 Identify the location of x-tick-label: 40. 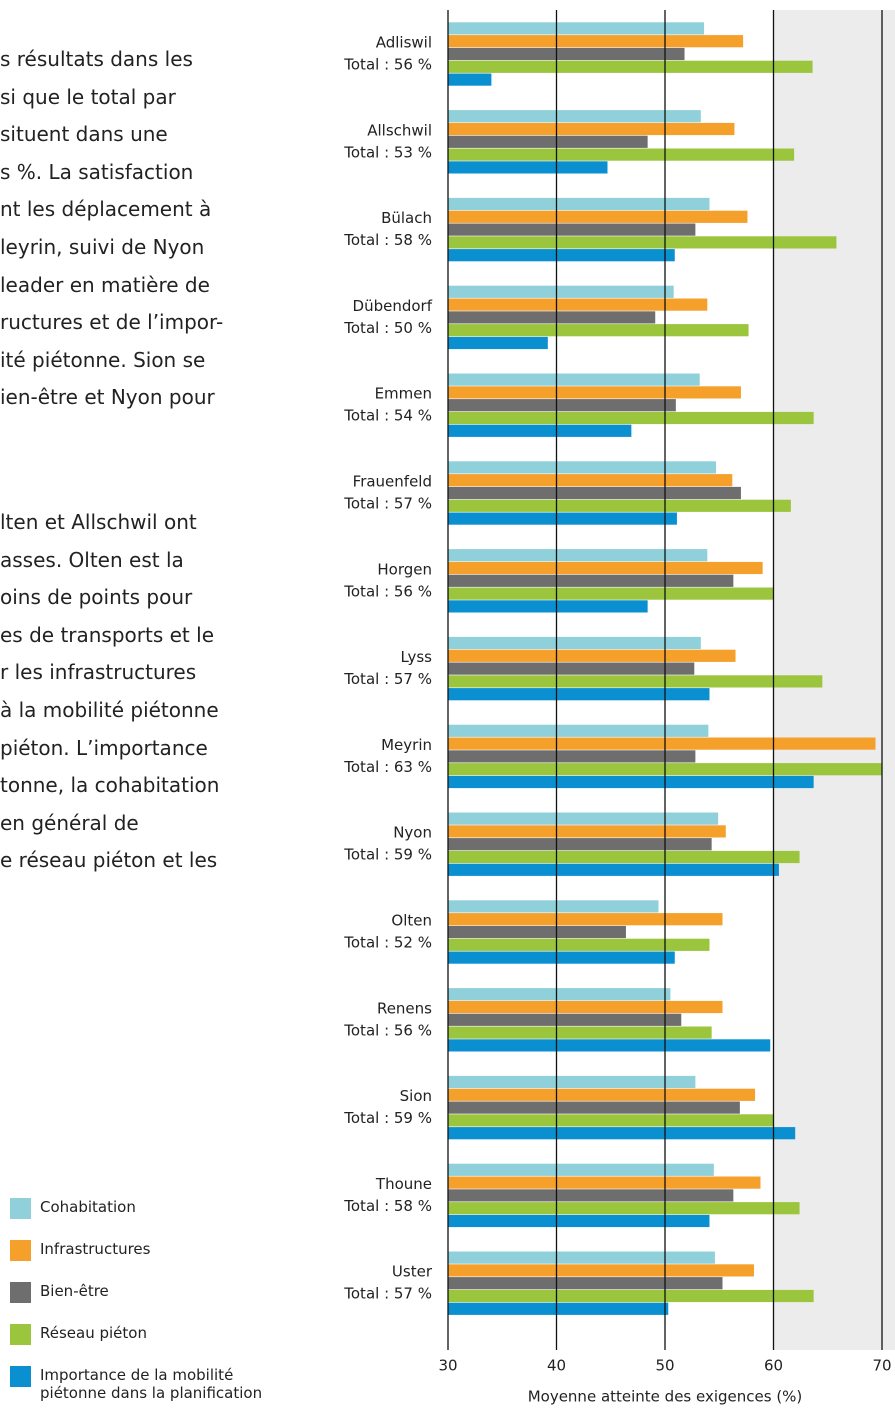
(556, 1366).